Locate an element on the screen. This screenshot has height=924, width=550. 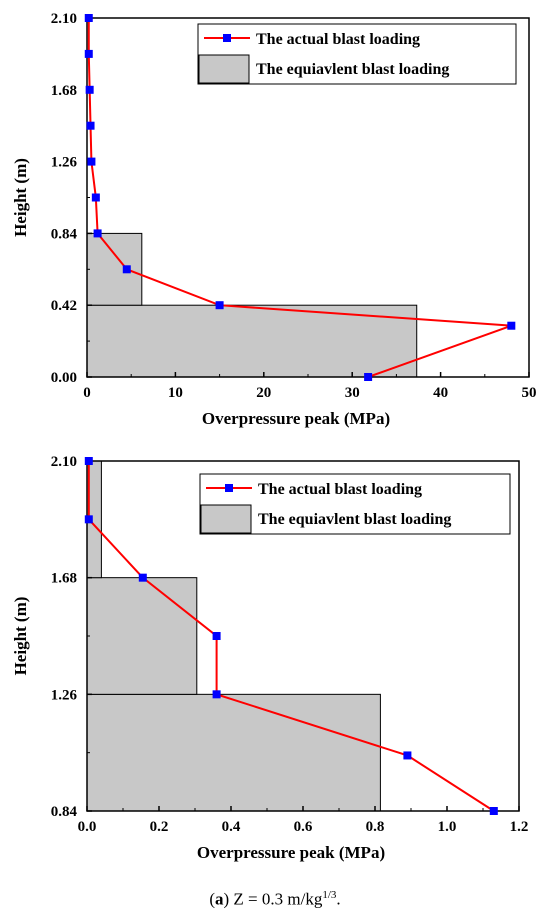
x-tick-label: 30 is located at coordinates (352, 393).